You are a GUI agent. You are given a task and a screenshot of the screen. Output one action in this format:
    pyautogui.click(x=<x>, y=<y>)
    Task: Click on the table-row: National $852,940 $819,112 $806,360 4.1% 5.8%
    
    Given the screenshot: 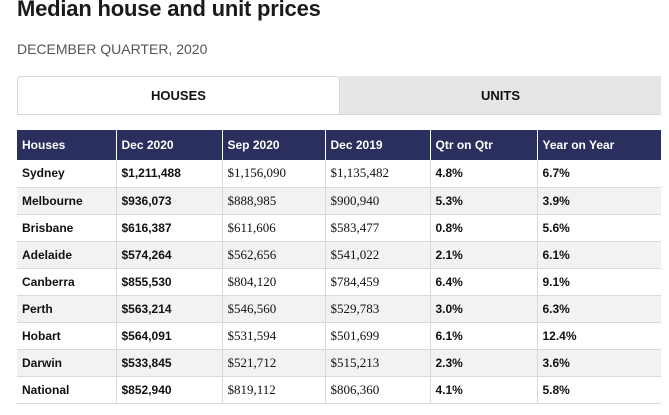 What is the action you would take?
    pyautogui.click(x=339, y=390)
    